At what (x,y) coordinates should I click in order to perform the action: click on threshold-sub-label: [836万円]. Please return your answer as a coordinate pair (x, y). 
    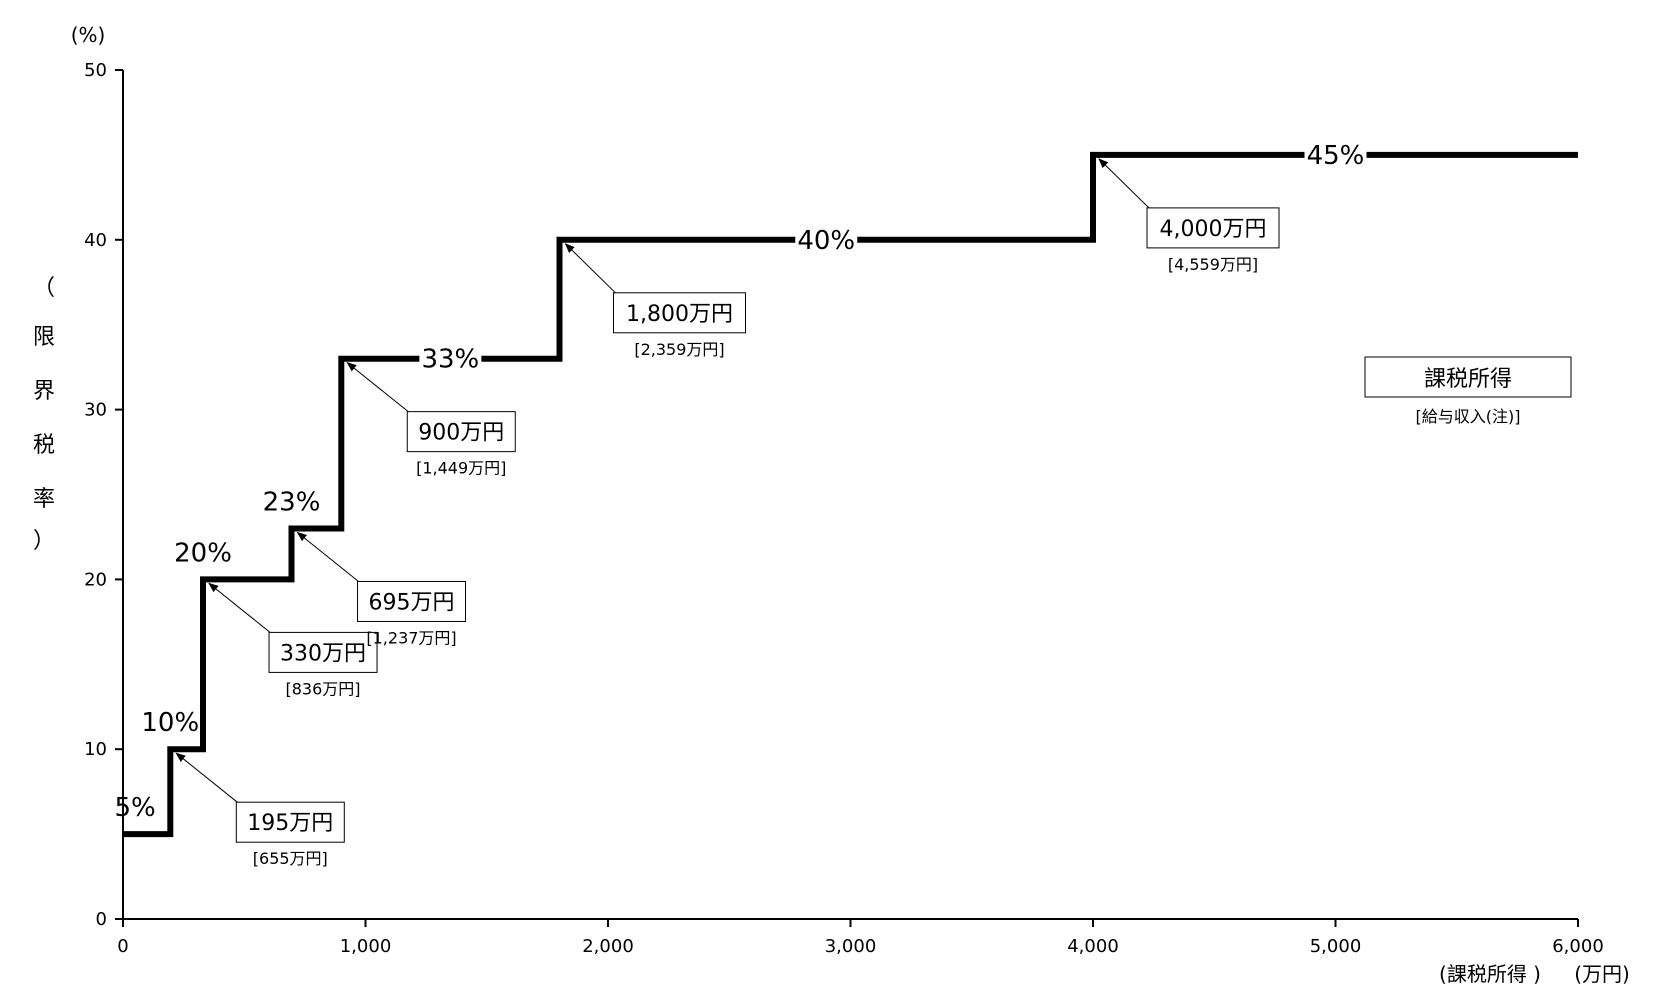
    Looking at the image, I should click on (323, 688).